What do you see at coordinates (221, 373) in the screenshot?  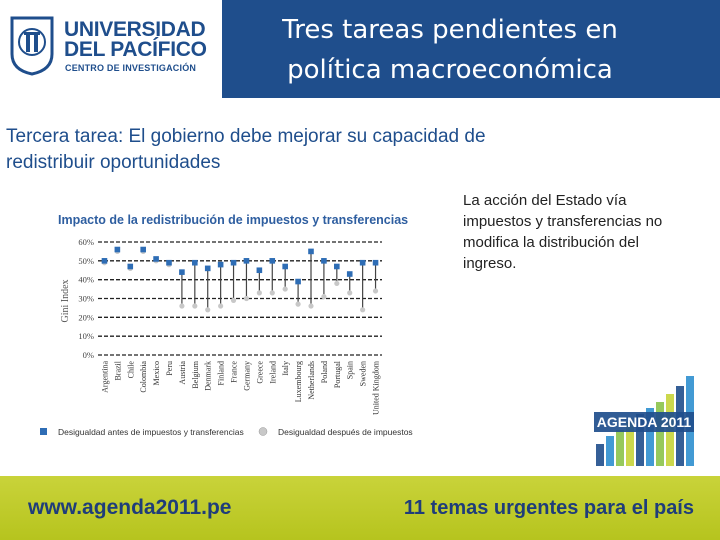 I see `x-tick-label: Finland` at bounding box center [221, 373].